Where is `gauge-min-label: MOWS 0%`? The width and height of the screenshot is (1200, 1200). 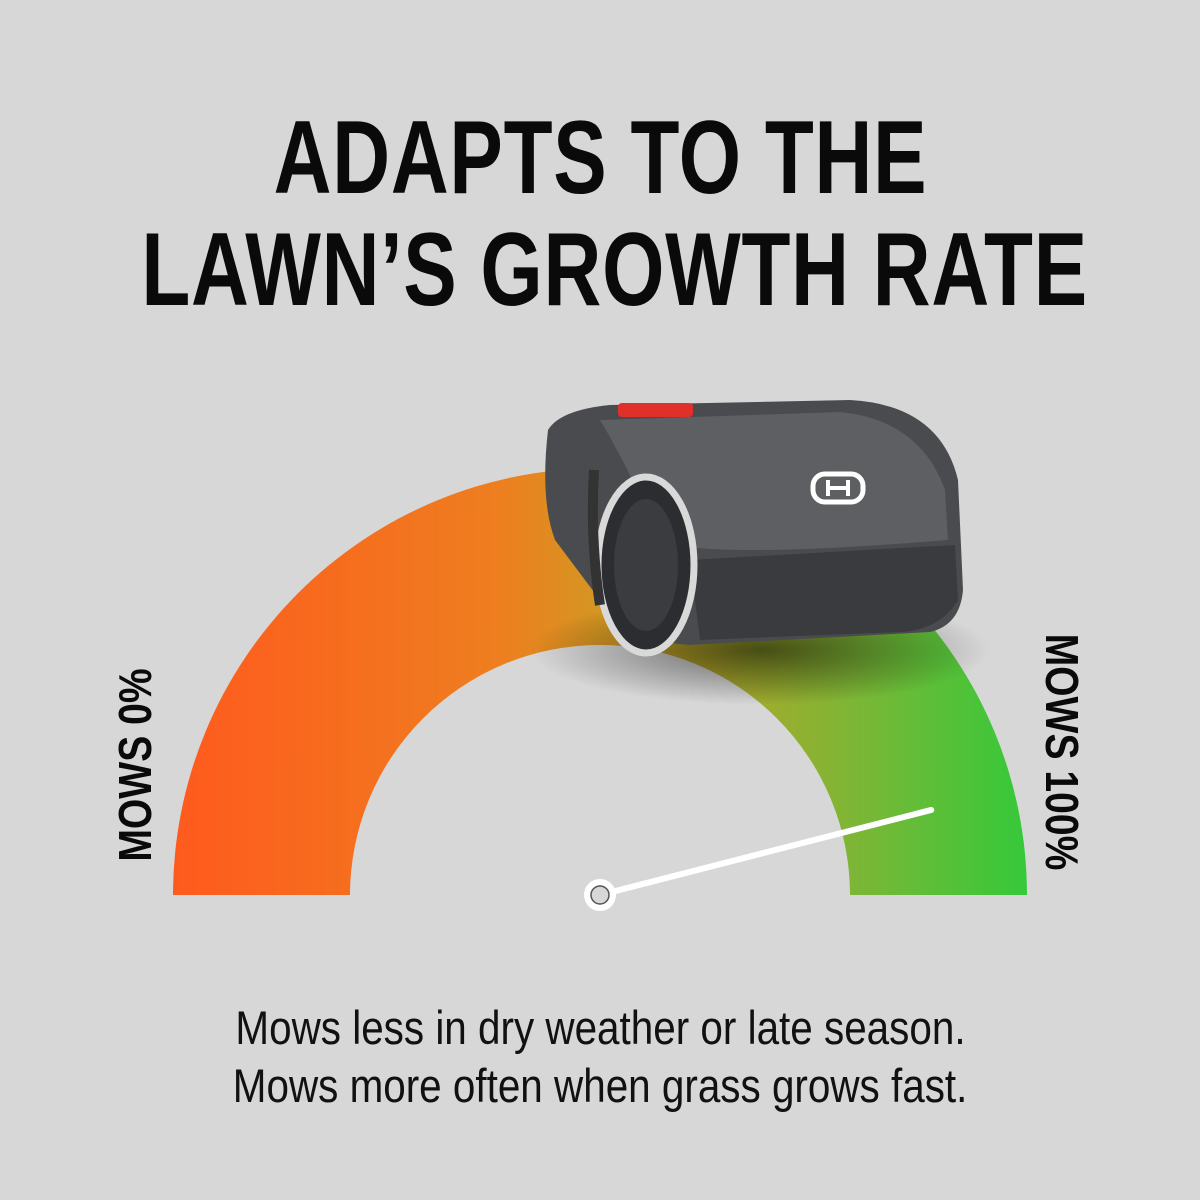
gauge-min-label: MOWS 0% is located at coordinates (135, 765).